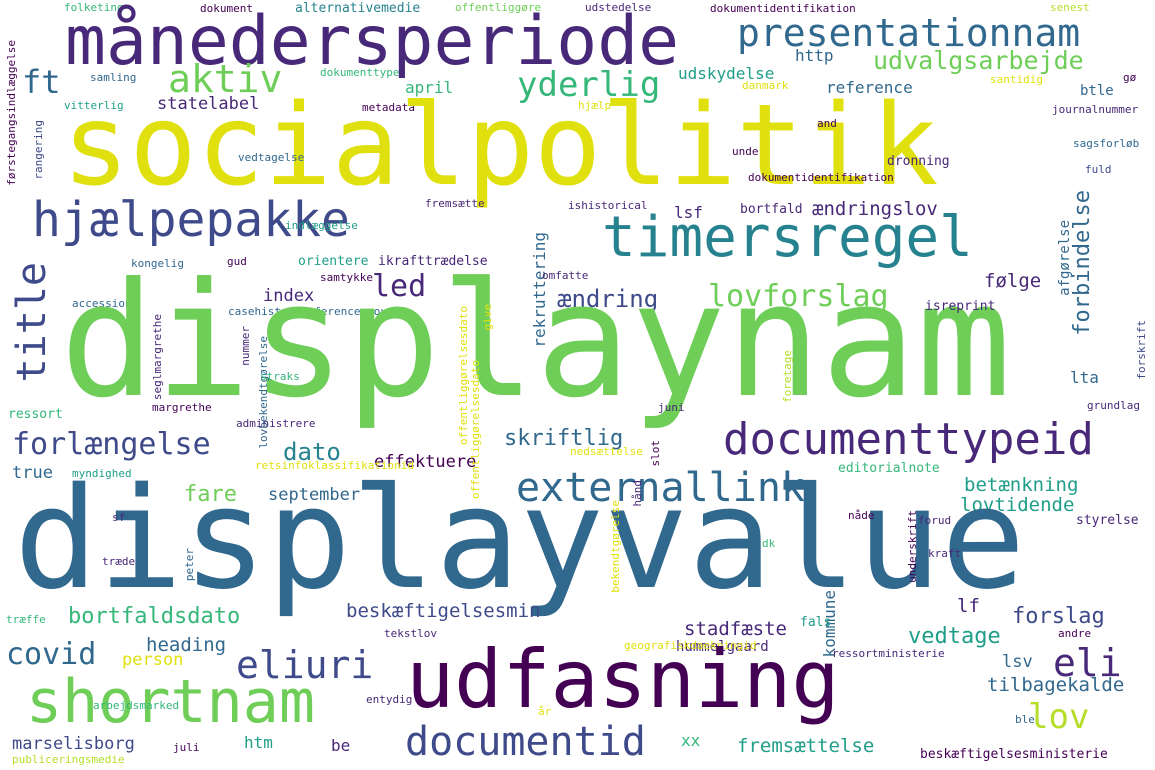 The width and height of the screenshot is (1155, 770). Describe the element at coordinates (41, 82) in the screenshot. I see `word-ft: ft` at that location.